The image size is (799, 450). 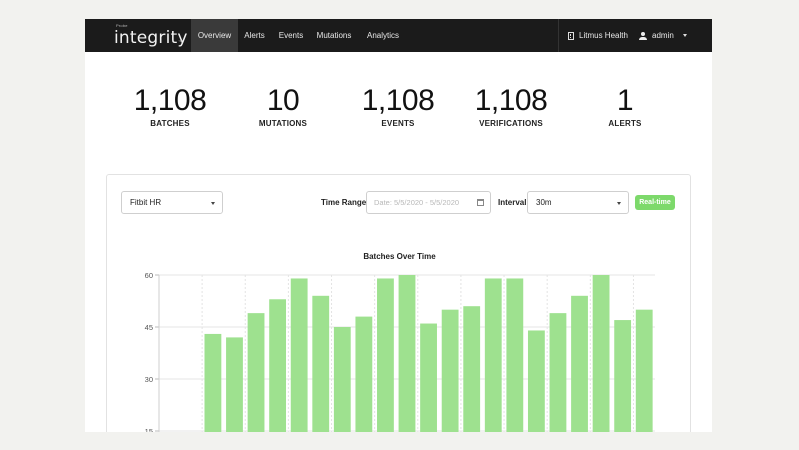 I want to click on nav-events: Events, so click(x=291, y=35).